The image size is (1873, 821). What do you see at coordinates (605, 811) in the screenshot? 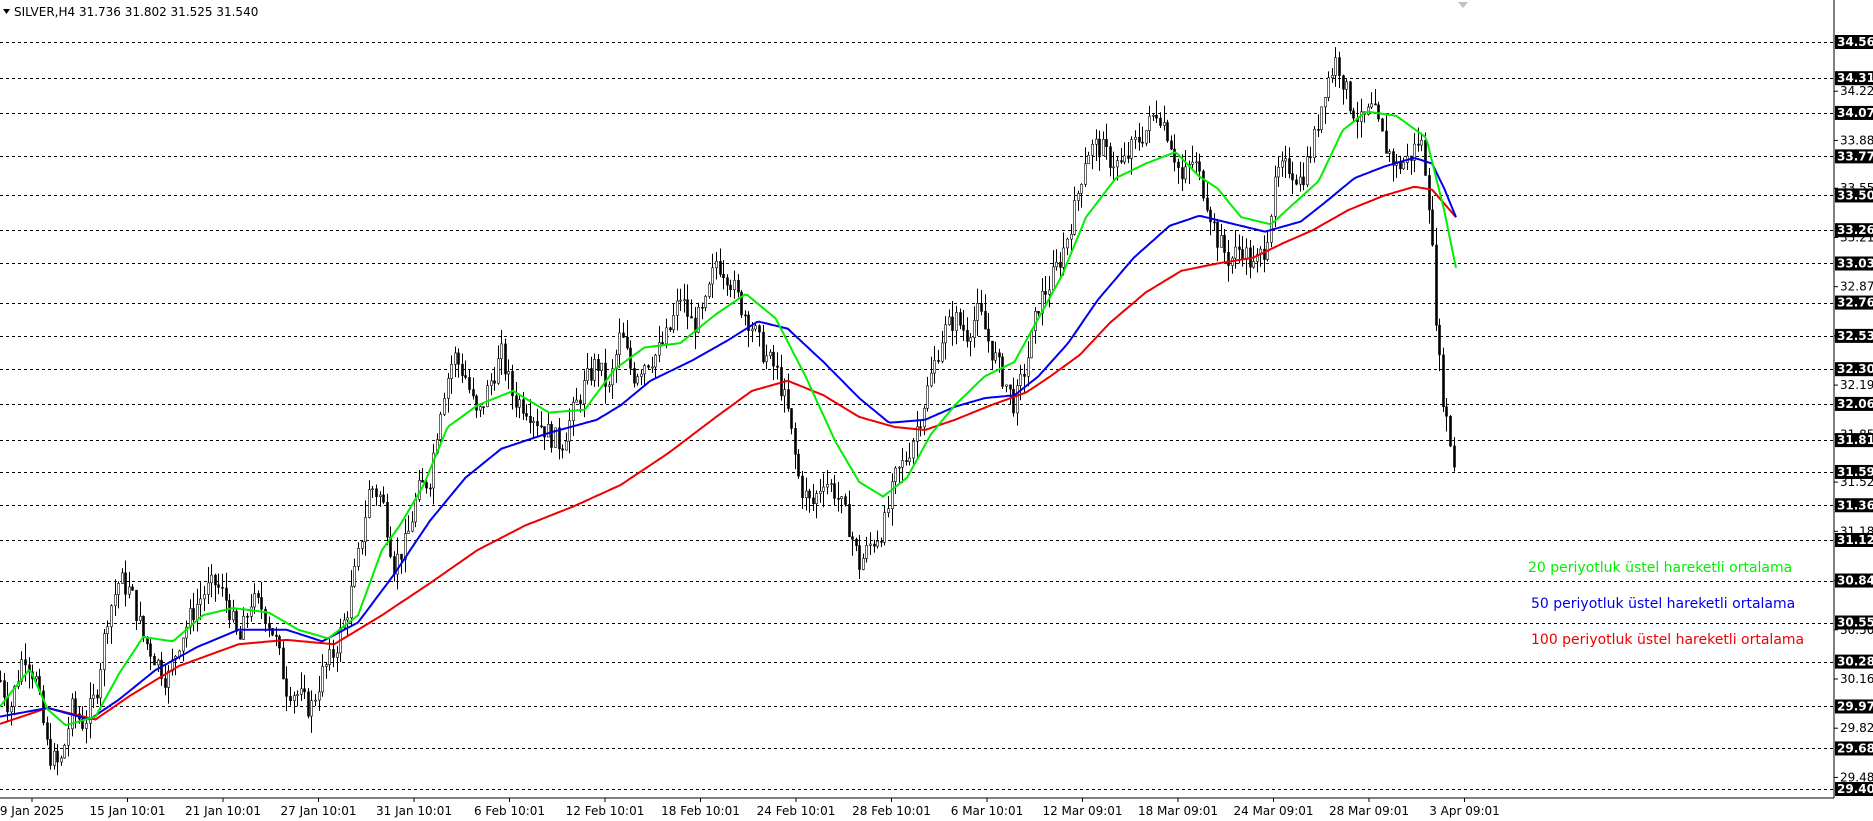
I see `time-tick-label: 12 Feb 10:01` at bounding box center [605, 811].